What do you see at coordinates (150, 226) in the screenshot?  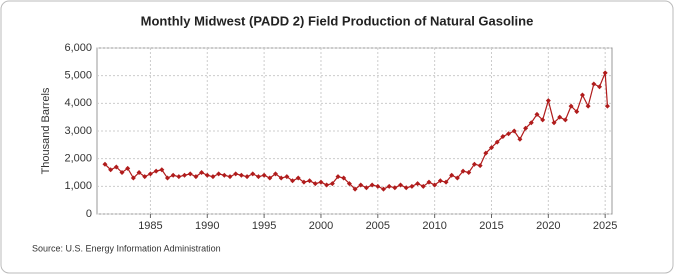 I see `x-tick-label: 1985` at bounding box center [150, 226].